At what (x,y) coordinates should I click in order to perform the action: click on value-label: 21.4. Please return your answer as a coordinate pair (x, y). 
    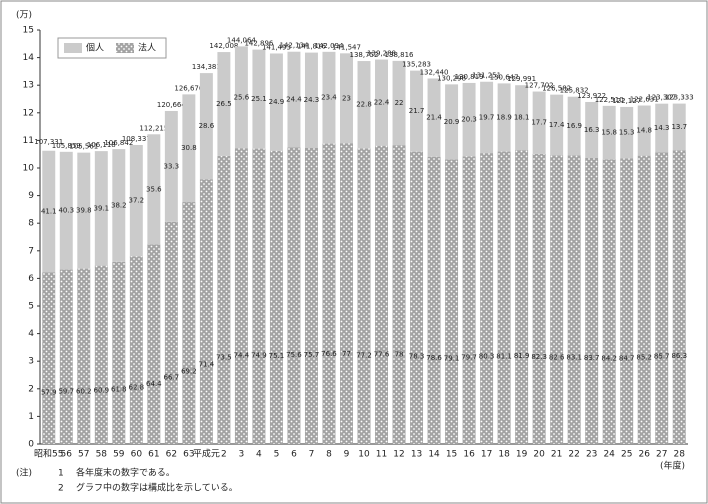
    Looking at the image, I should click on (434, 118).